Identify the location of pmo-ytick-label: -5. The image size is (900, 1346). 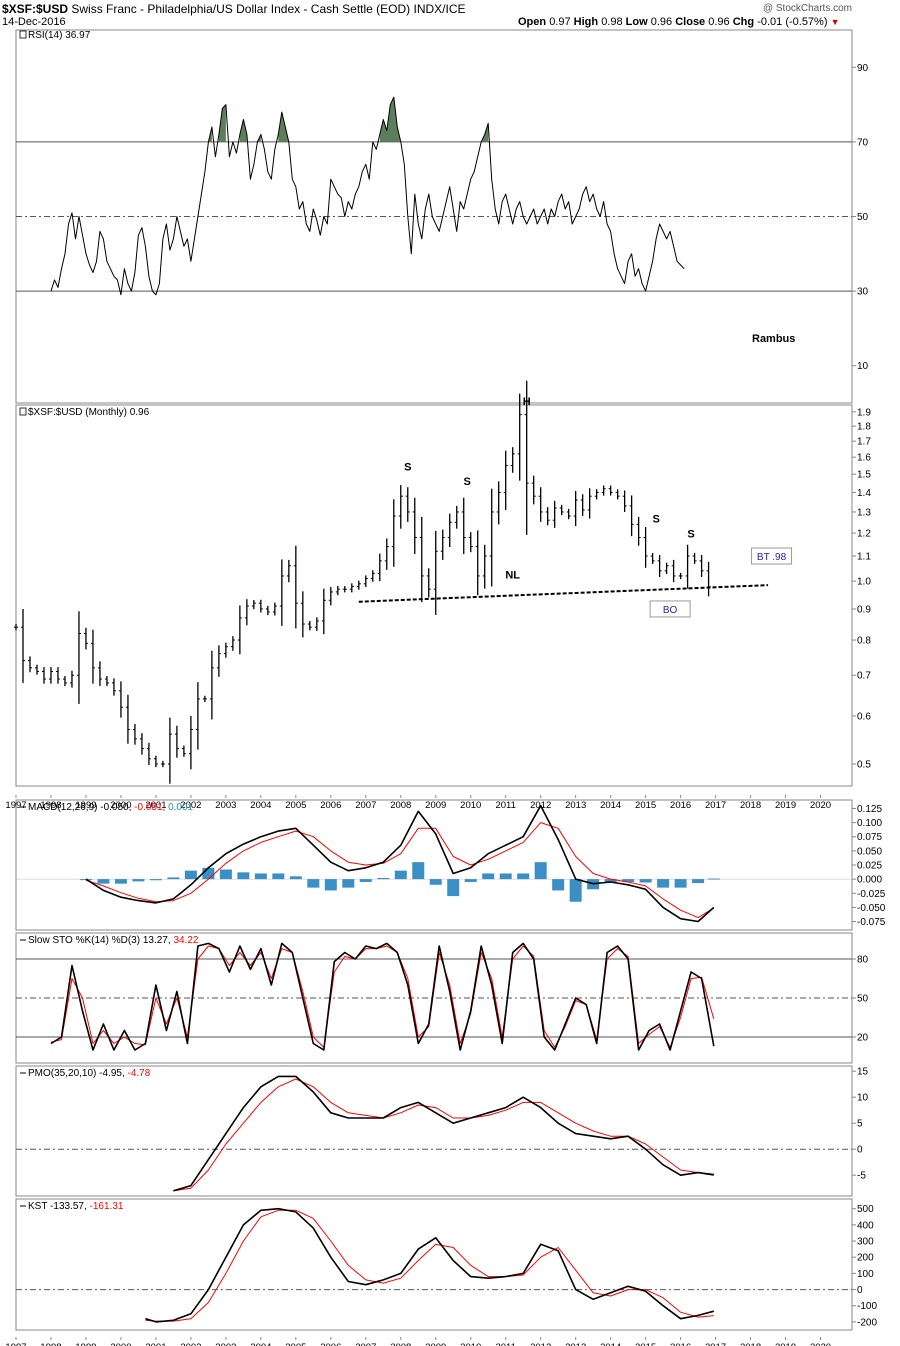
(861, 1176).